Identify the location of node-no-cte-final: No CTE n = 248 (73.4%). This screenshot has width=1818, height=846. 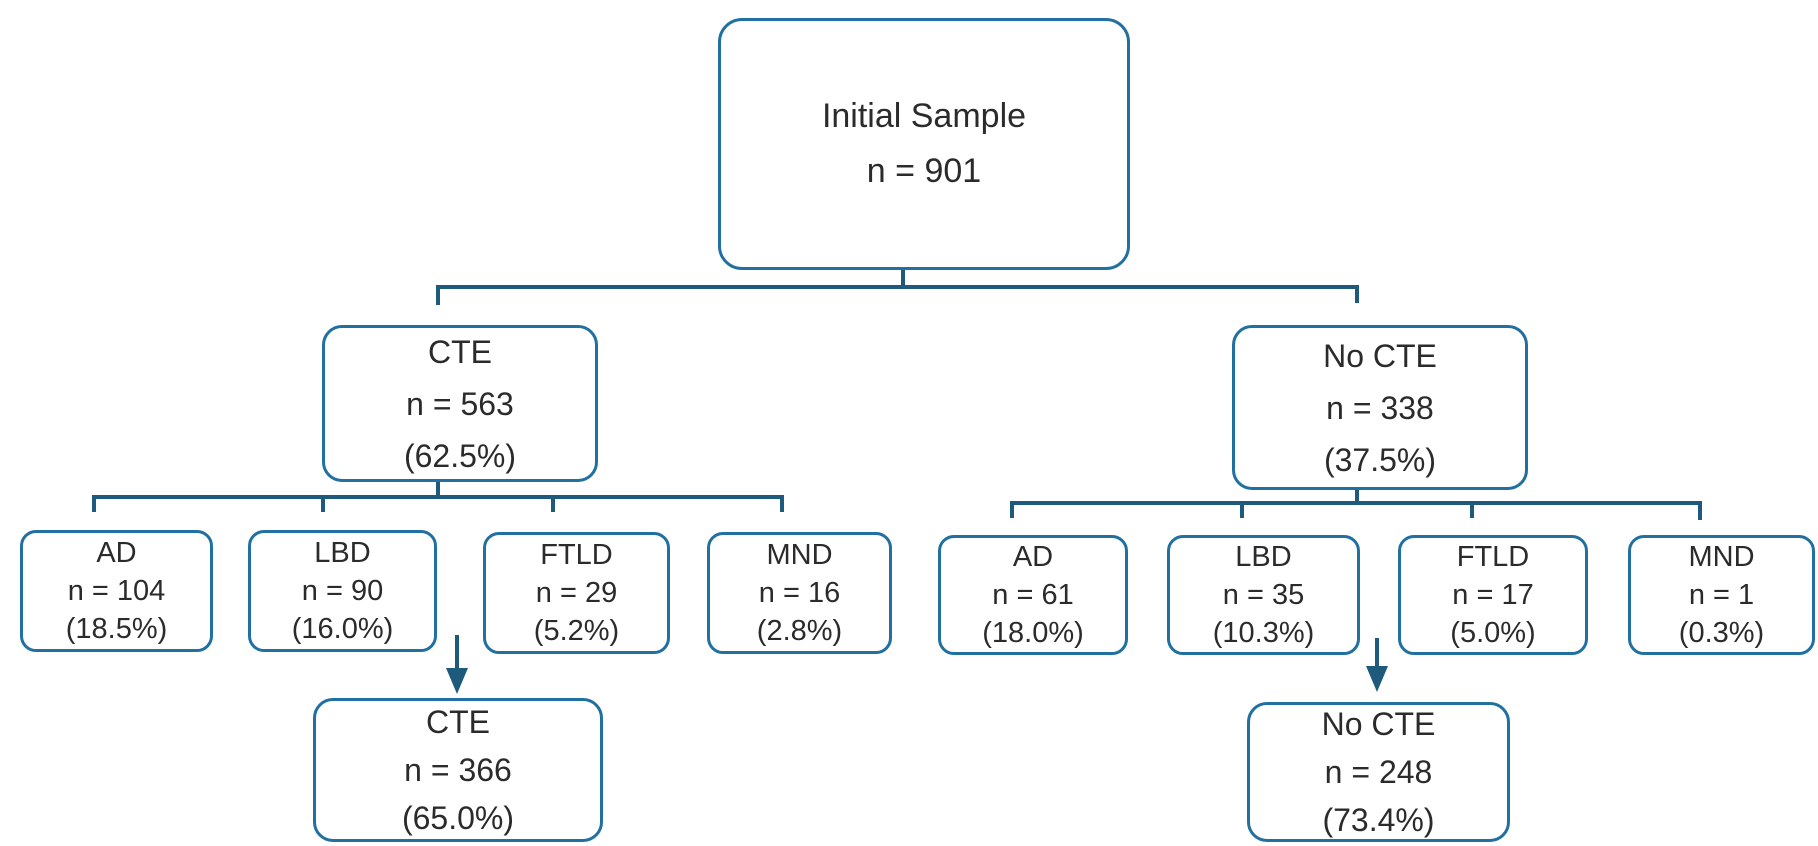
(1378, 772).